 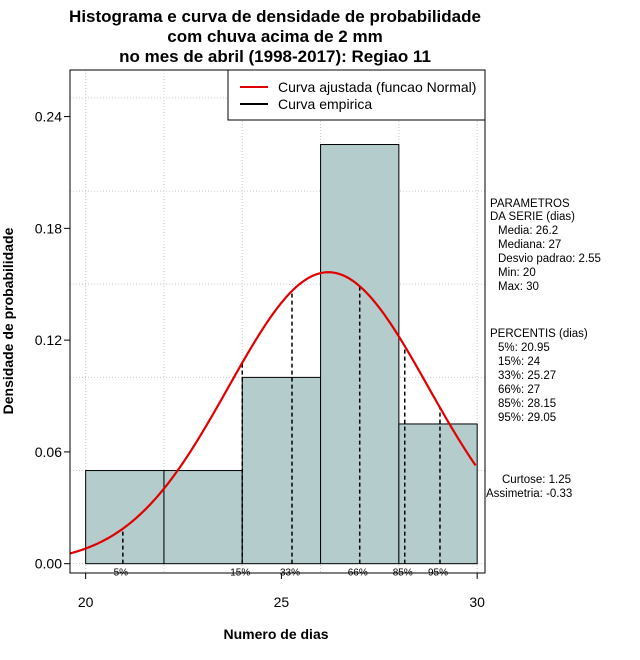 What do you see at coordinates (528, 231) in the screenshot?
I see `stat-media: Media: 26.2` at bounding box center [528, 231].